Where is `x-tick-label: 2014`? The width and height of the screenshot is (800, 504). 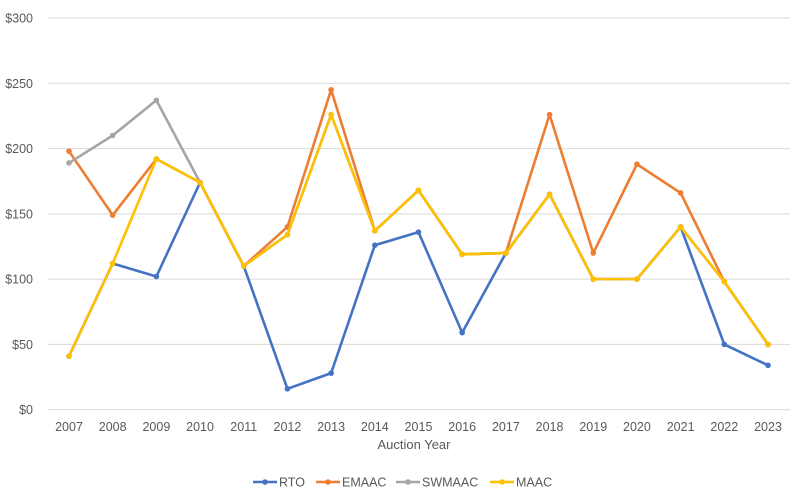 x-tick-label: 2014 is located at coordinates (375, 427).